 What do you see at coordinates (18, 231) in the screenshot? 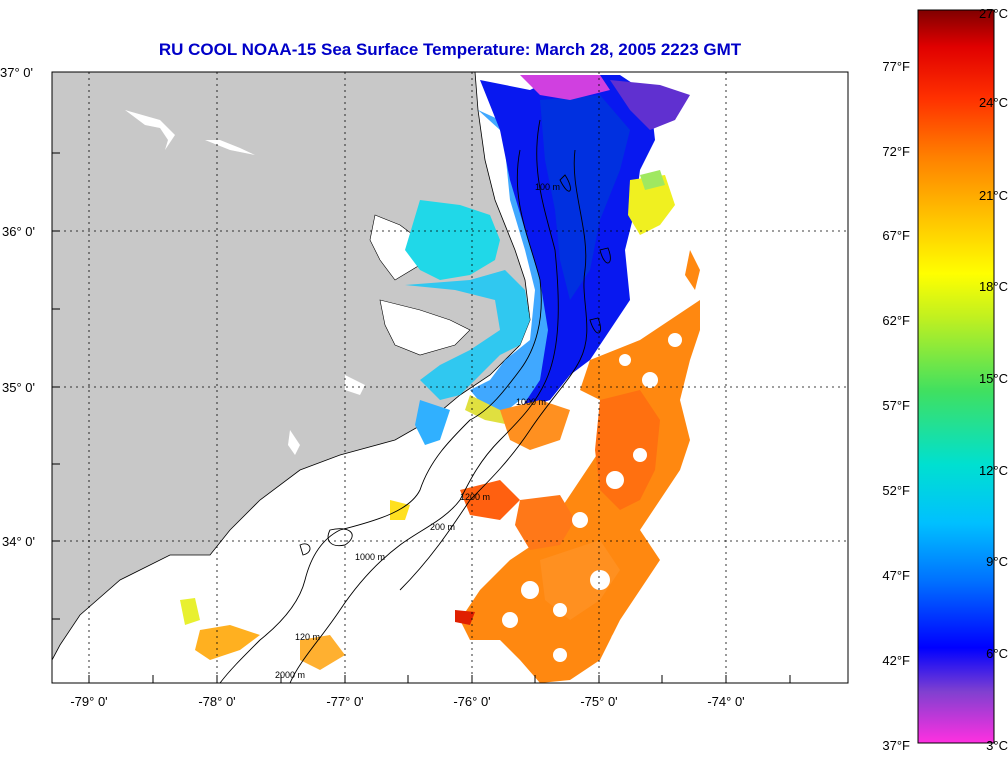
I see `lat-label: 36° 0'` at bounding box center [18, 231].